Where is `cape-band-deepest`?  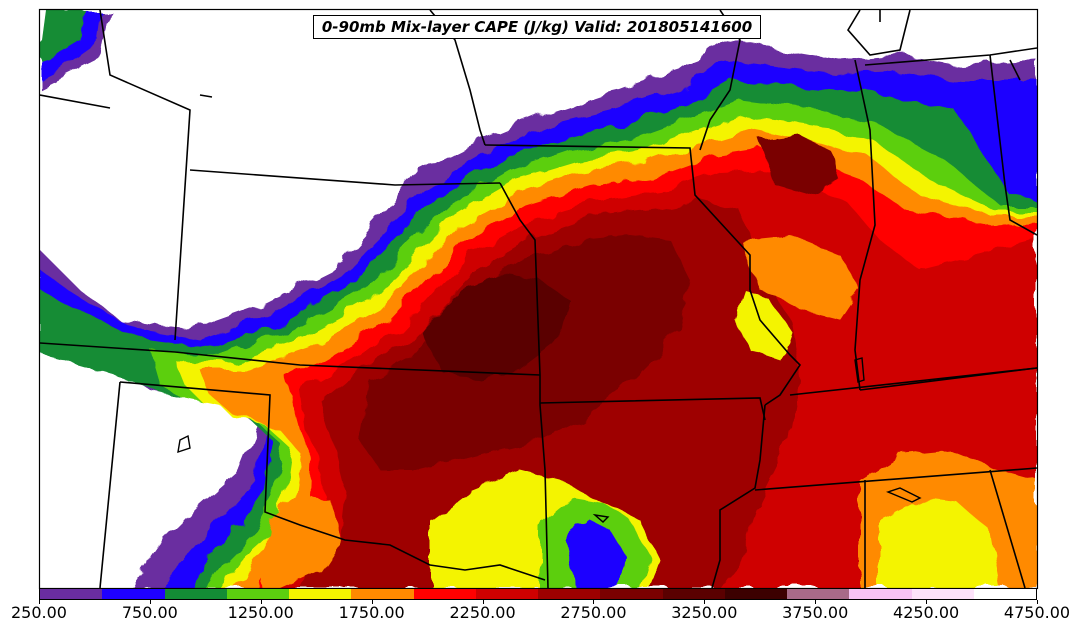 cape-band-deepest is located at coordinates (495, 327).